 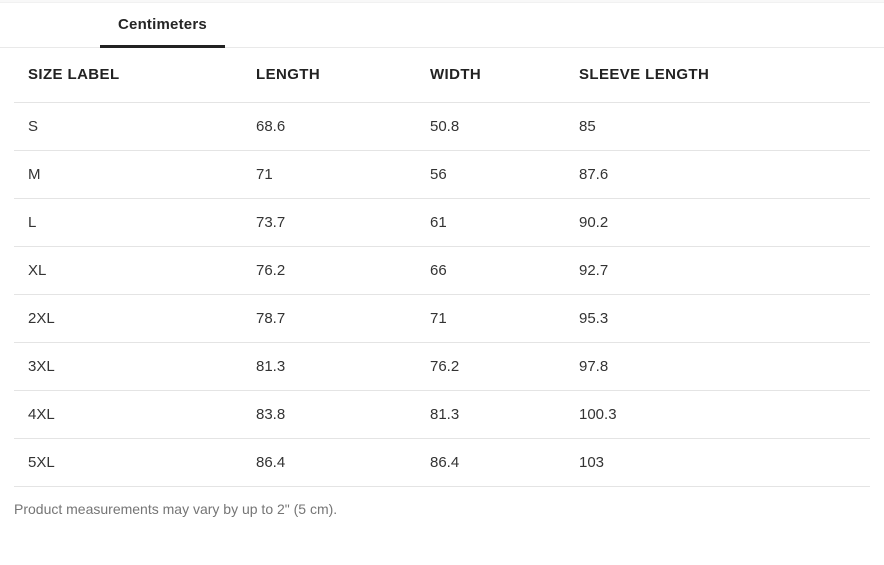 I want to click on table-header-row: SIZE LABEL LENGTH WIDTH SLEEVE LENGTH, so click(x=442, y=75).